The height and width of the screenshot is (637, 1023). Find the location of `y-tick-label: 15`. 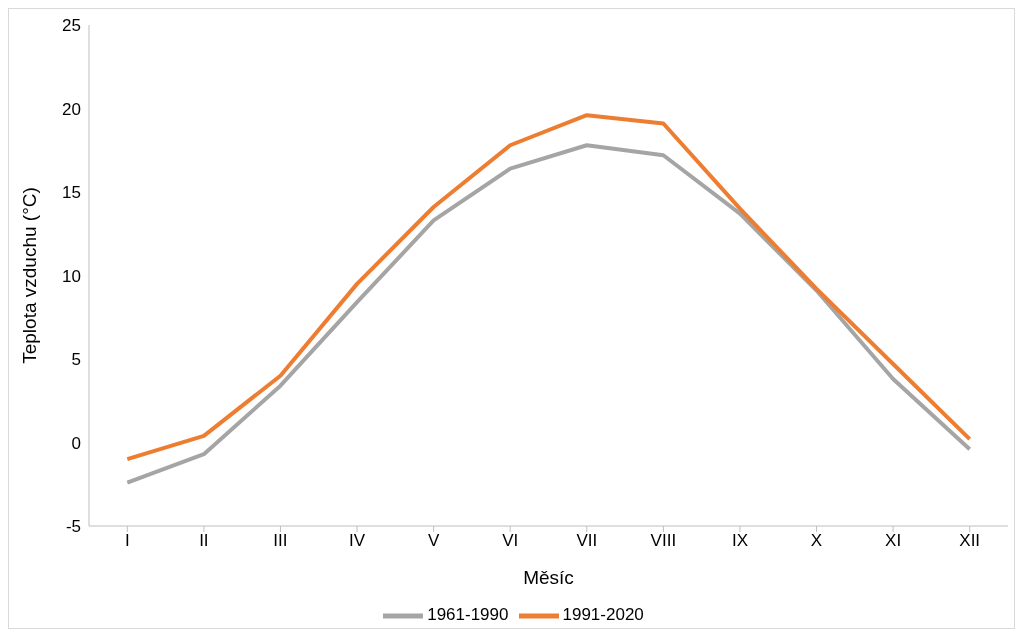

y-tick-label: 15 is located at coordinates (71, 193).